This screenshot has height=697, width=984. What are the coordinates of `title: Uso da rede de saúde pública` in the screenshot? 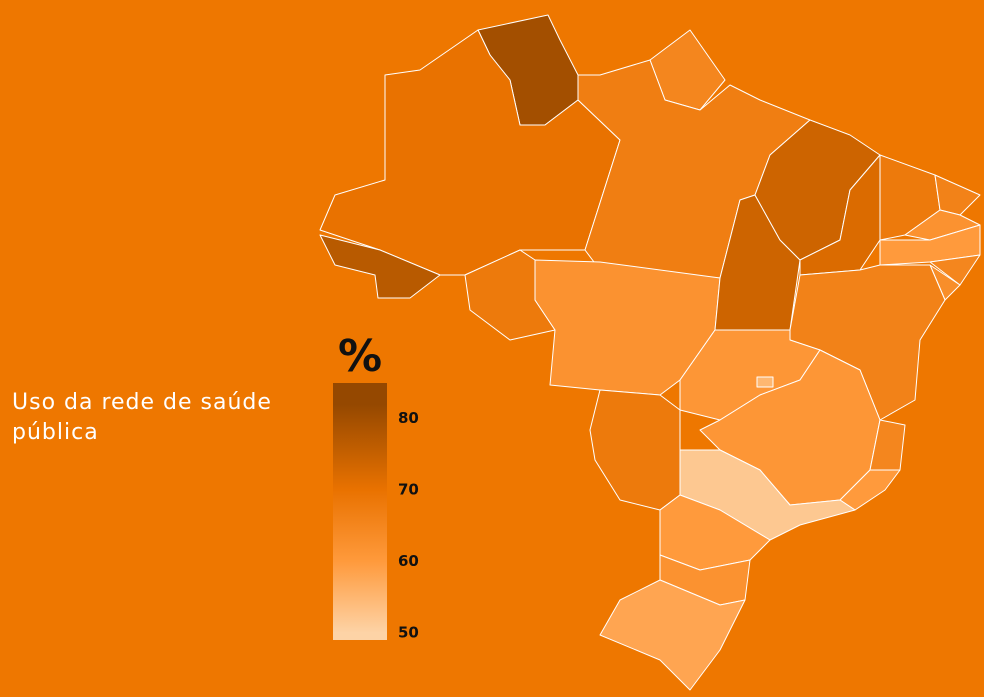 It's located at (142, 417).